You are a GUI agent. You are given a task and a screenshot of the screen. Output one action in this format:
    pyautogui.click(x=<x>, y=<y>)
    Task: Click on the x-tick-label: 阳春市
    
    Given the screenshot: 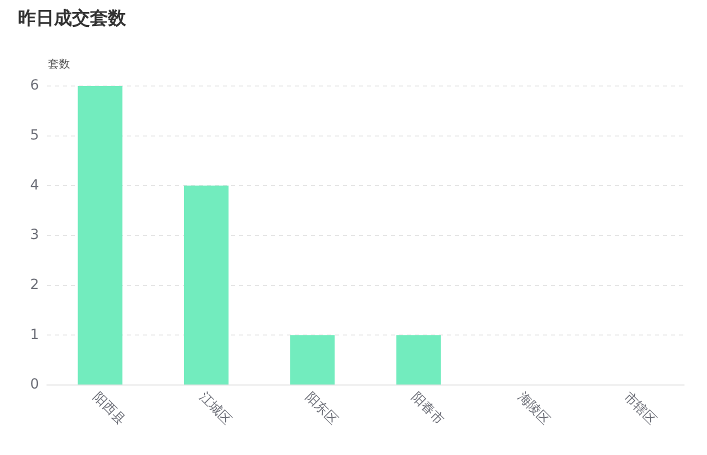 What is the action you would take?
    pyautogui.click(x=427, y=409)
    